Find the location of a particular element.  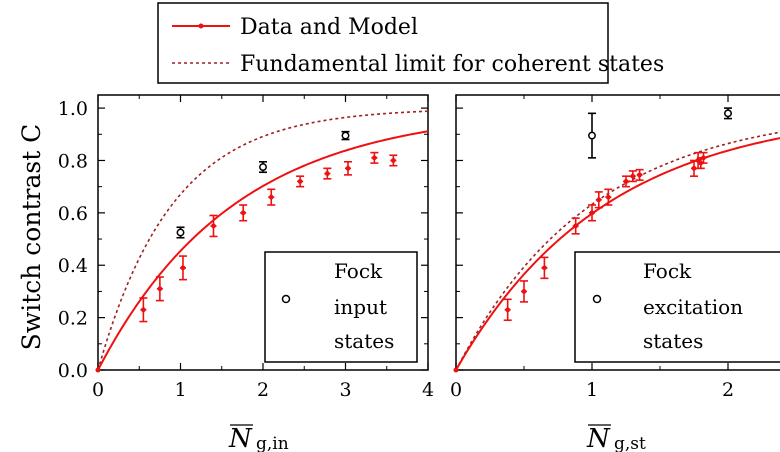

left-x-axis-title: N g,in is located at coordinates (258, 438).